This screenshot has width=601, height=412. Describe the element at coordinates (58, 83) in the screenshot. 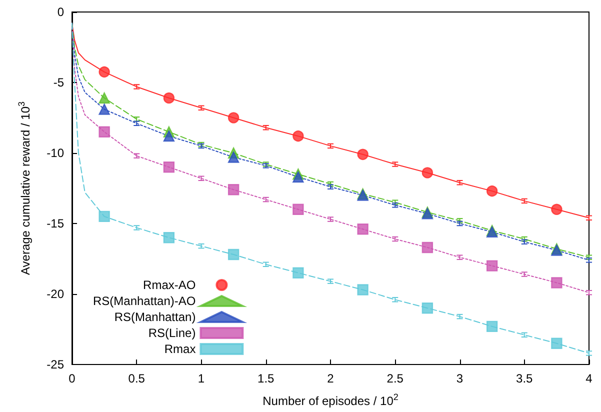

I see `y-tick-label: -5` at that location.